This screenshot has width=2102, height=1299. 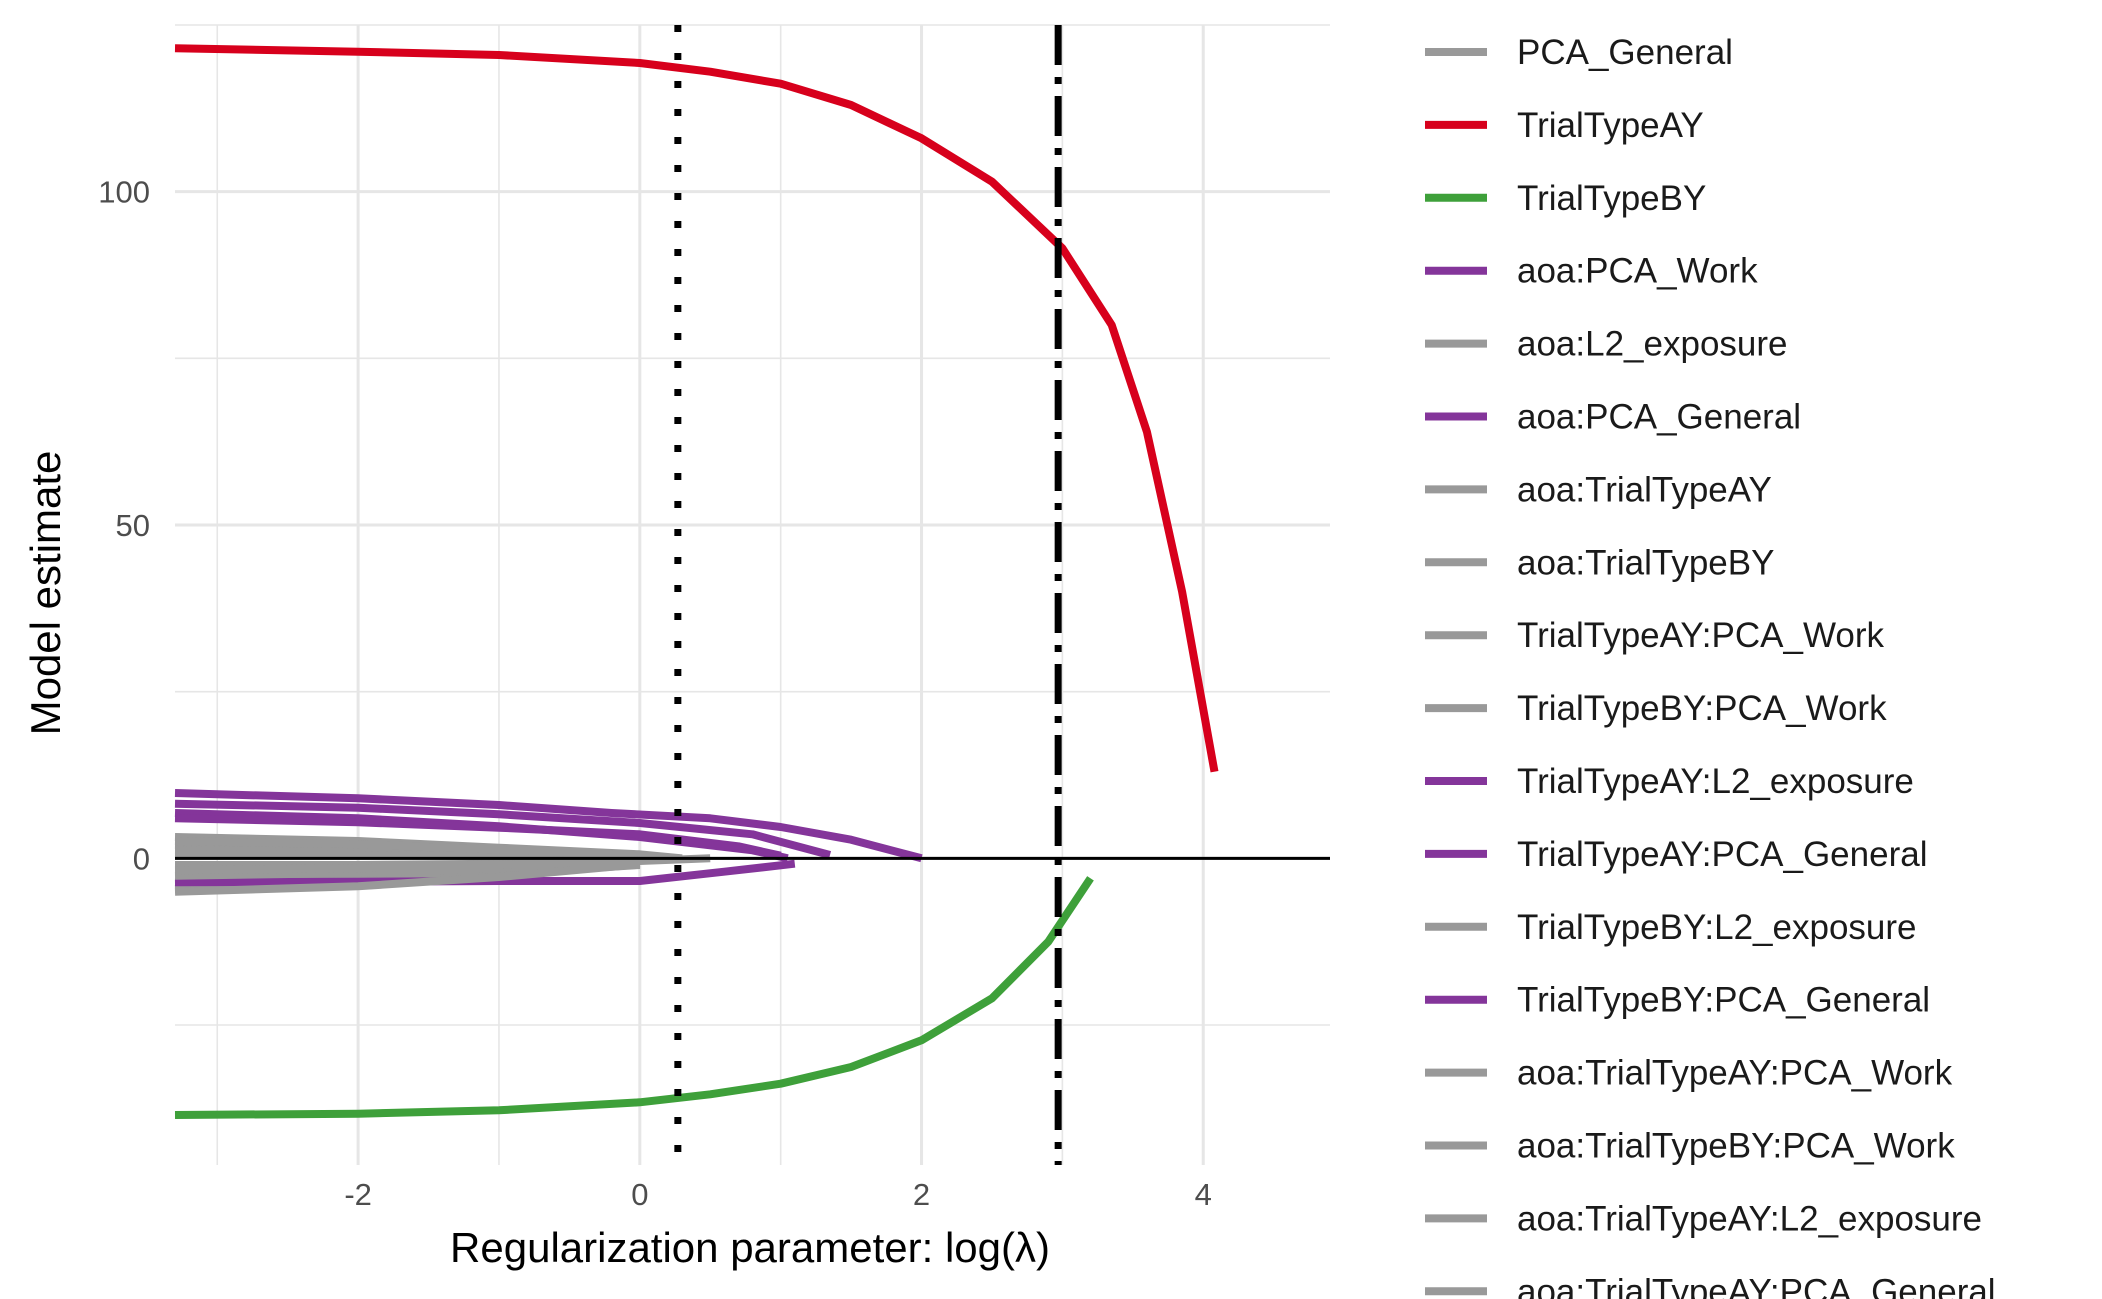 I want to click on y-tick-label: 100, so click(x=124, y=192).